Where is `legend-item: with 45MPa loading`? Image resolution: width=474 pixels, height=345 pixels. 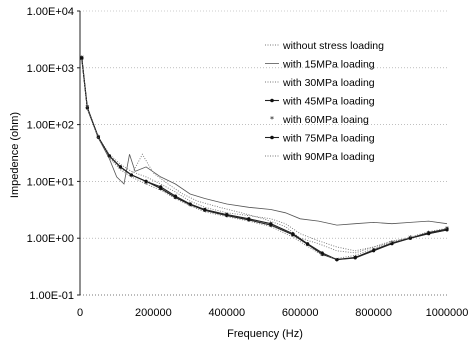
legend-item: with 45MPa loading is located at coordinates (320, 102).